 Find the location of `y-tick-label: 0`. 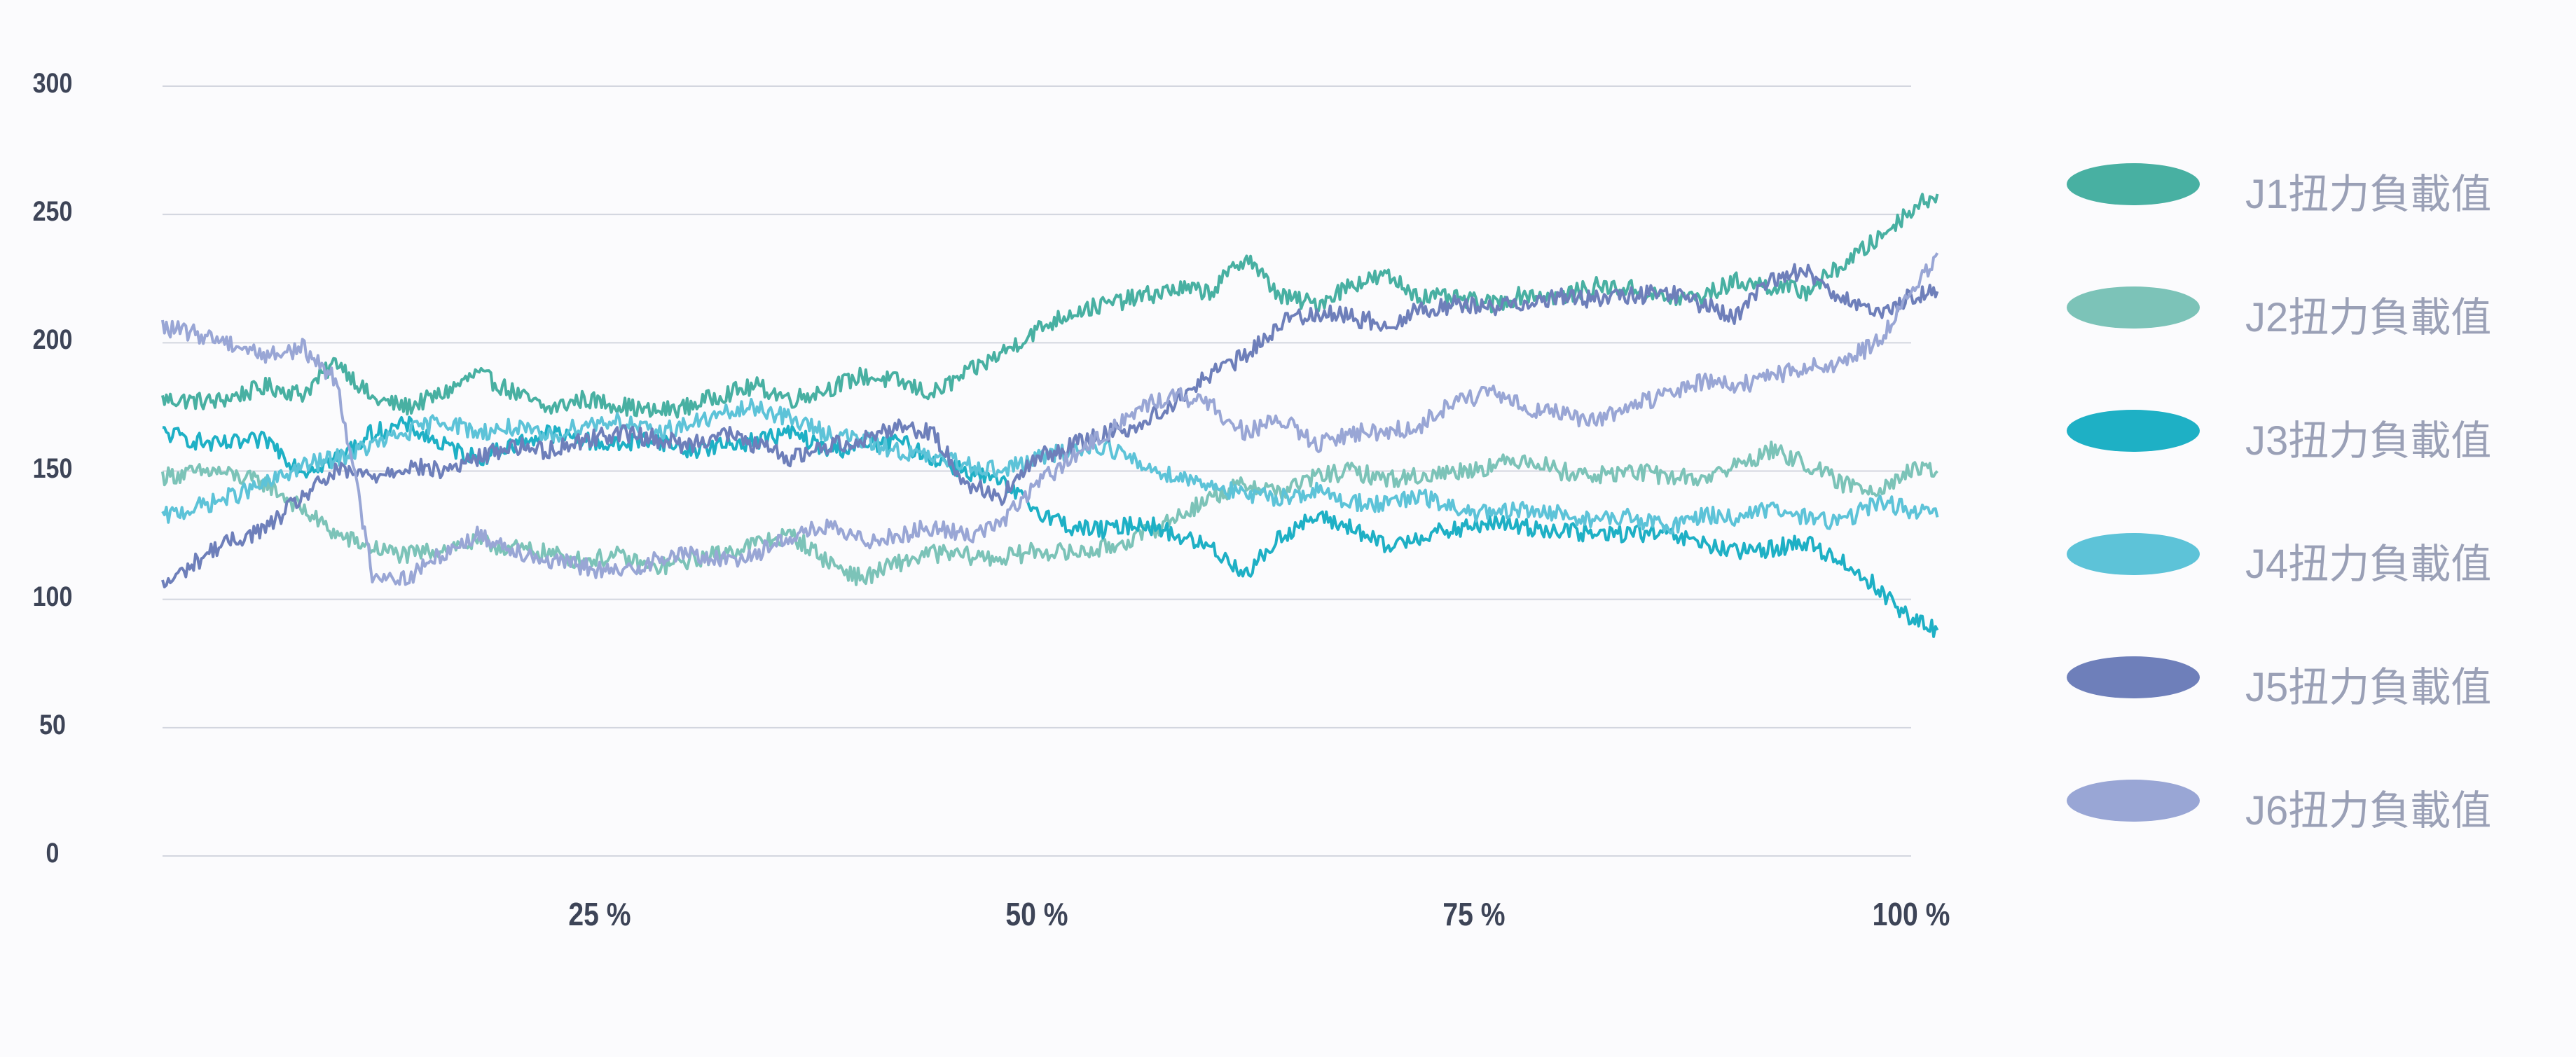

y-tick-label: 0 is located at coordinates (53, 853).